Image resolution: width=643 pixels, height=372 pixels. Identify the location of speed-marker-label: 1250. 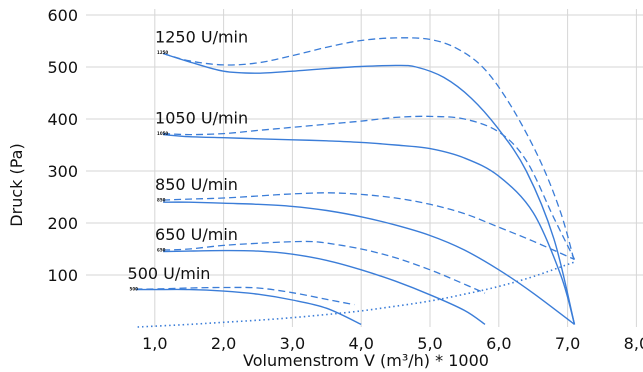
(162, 52).